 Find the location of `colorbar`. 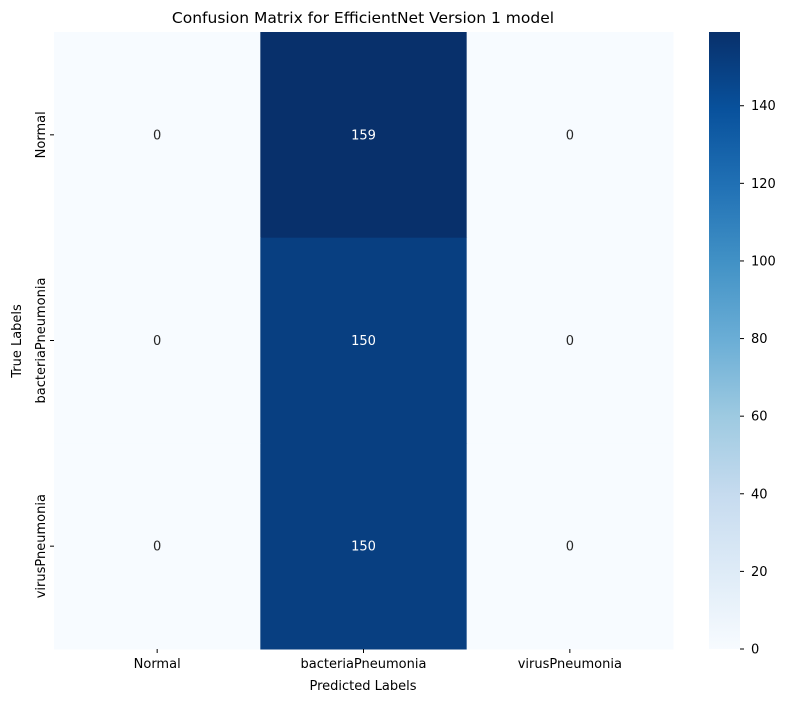

colorbar is located at coordinates (724, 340).